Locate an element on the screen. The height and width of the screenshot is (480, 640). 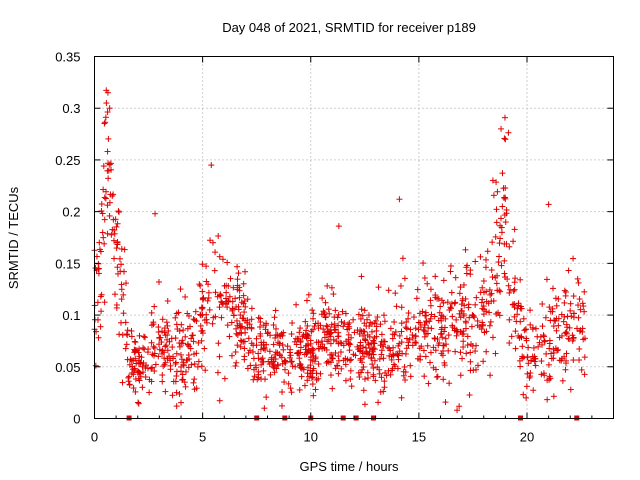
y-tick-label: 0.1 is located at coordinates (71, 315).